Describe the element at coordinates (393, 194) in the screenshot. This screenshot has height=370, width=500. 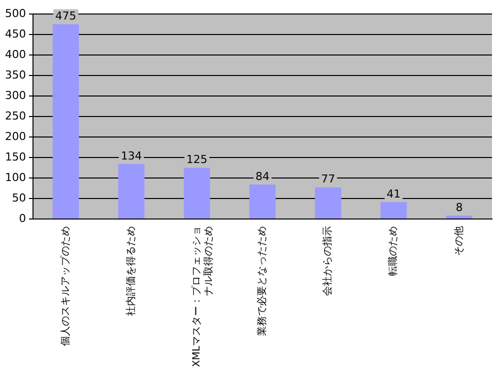
I see `data-label: 41` at that location.